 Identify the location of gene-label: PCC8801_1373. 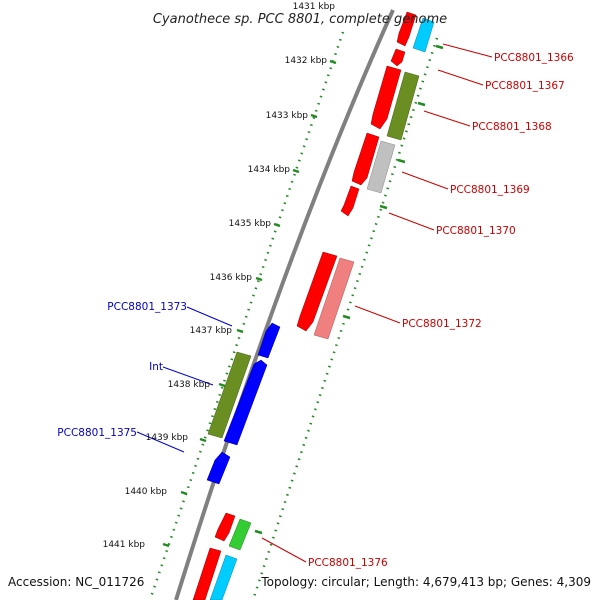
(147, 307).